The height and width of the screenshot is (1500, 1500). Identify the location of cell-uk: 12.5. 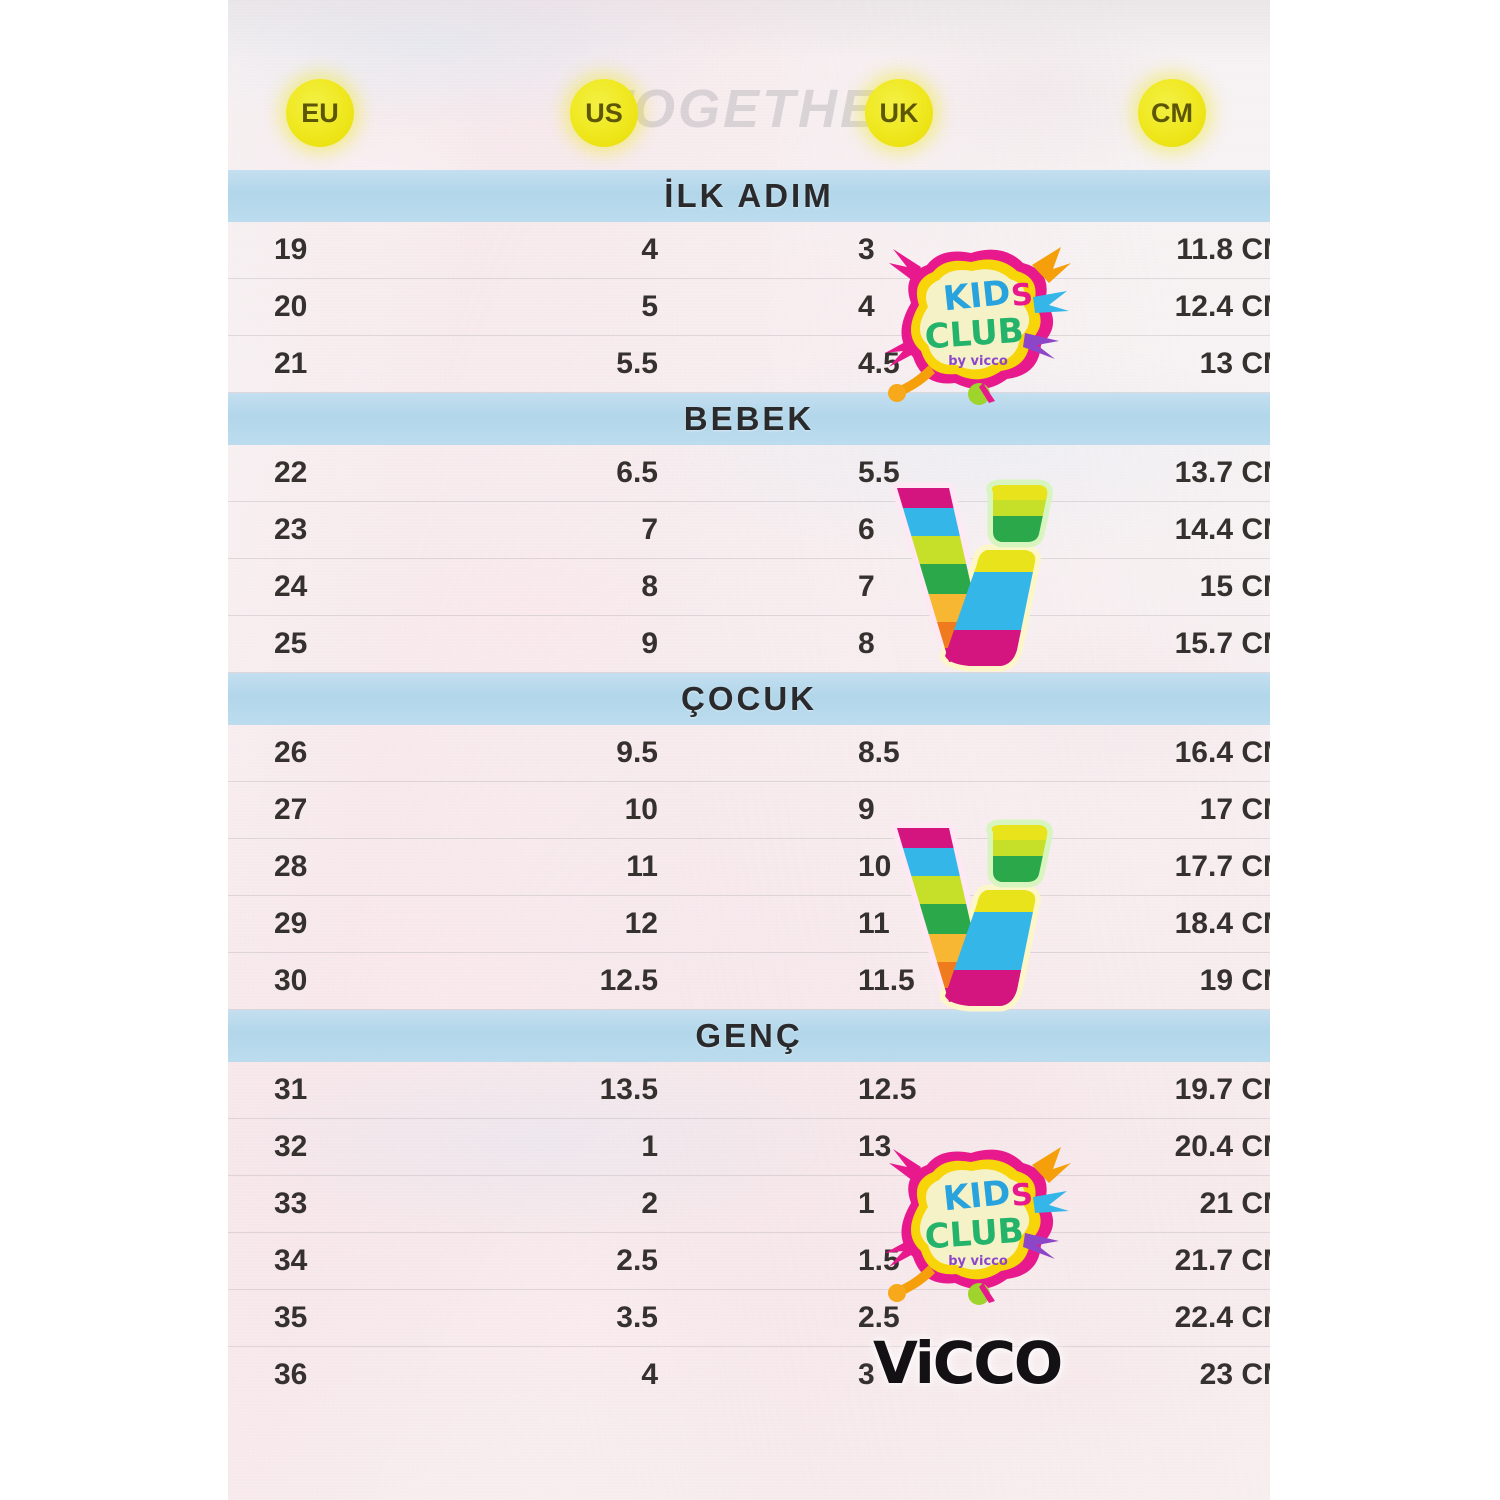
(887, 1089).